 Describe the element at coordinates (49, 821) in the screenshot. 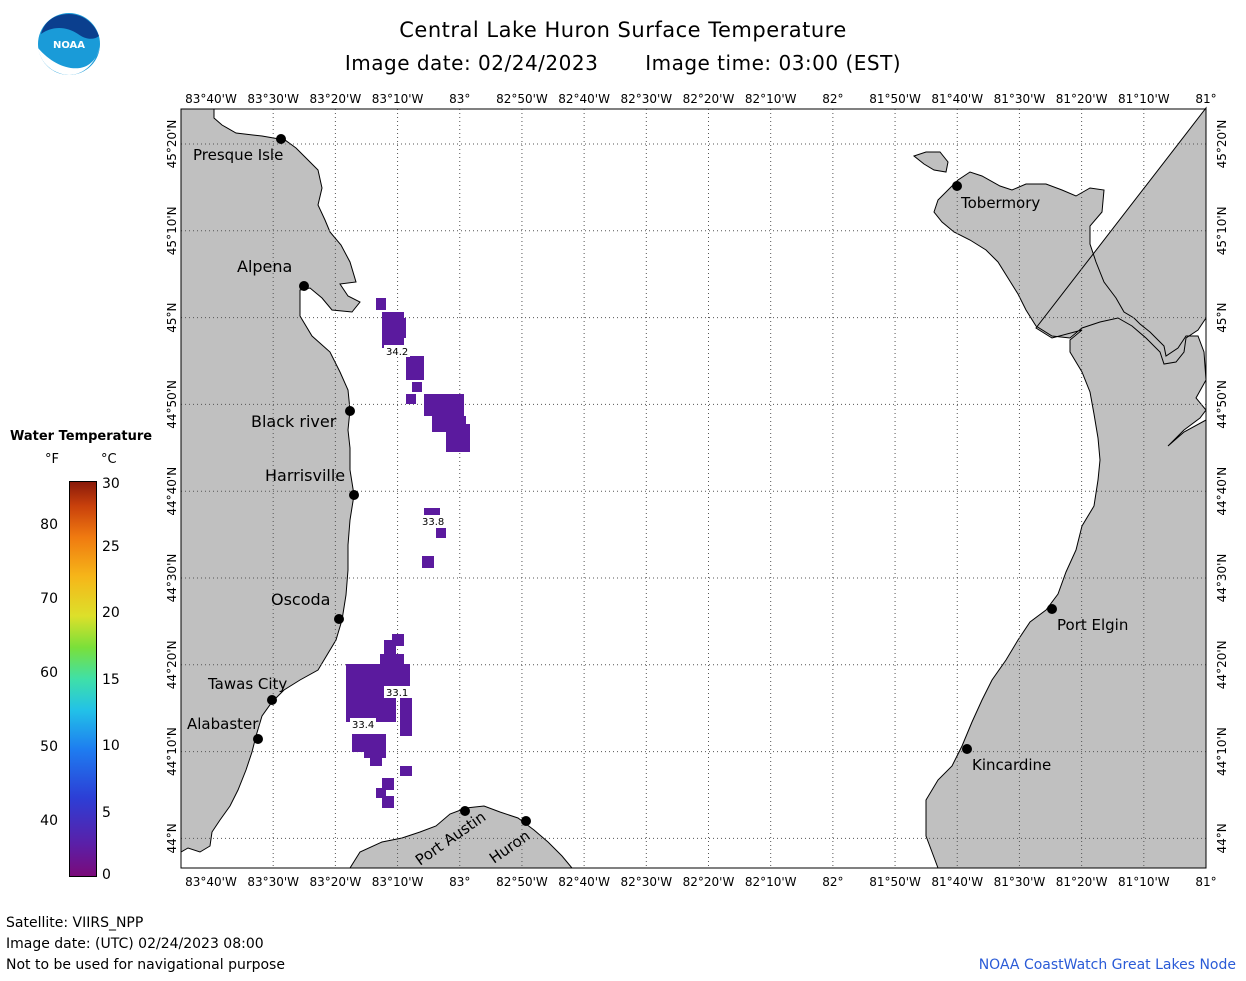

I see `tick-f-40: 40` at that location.